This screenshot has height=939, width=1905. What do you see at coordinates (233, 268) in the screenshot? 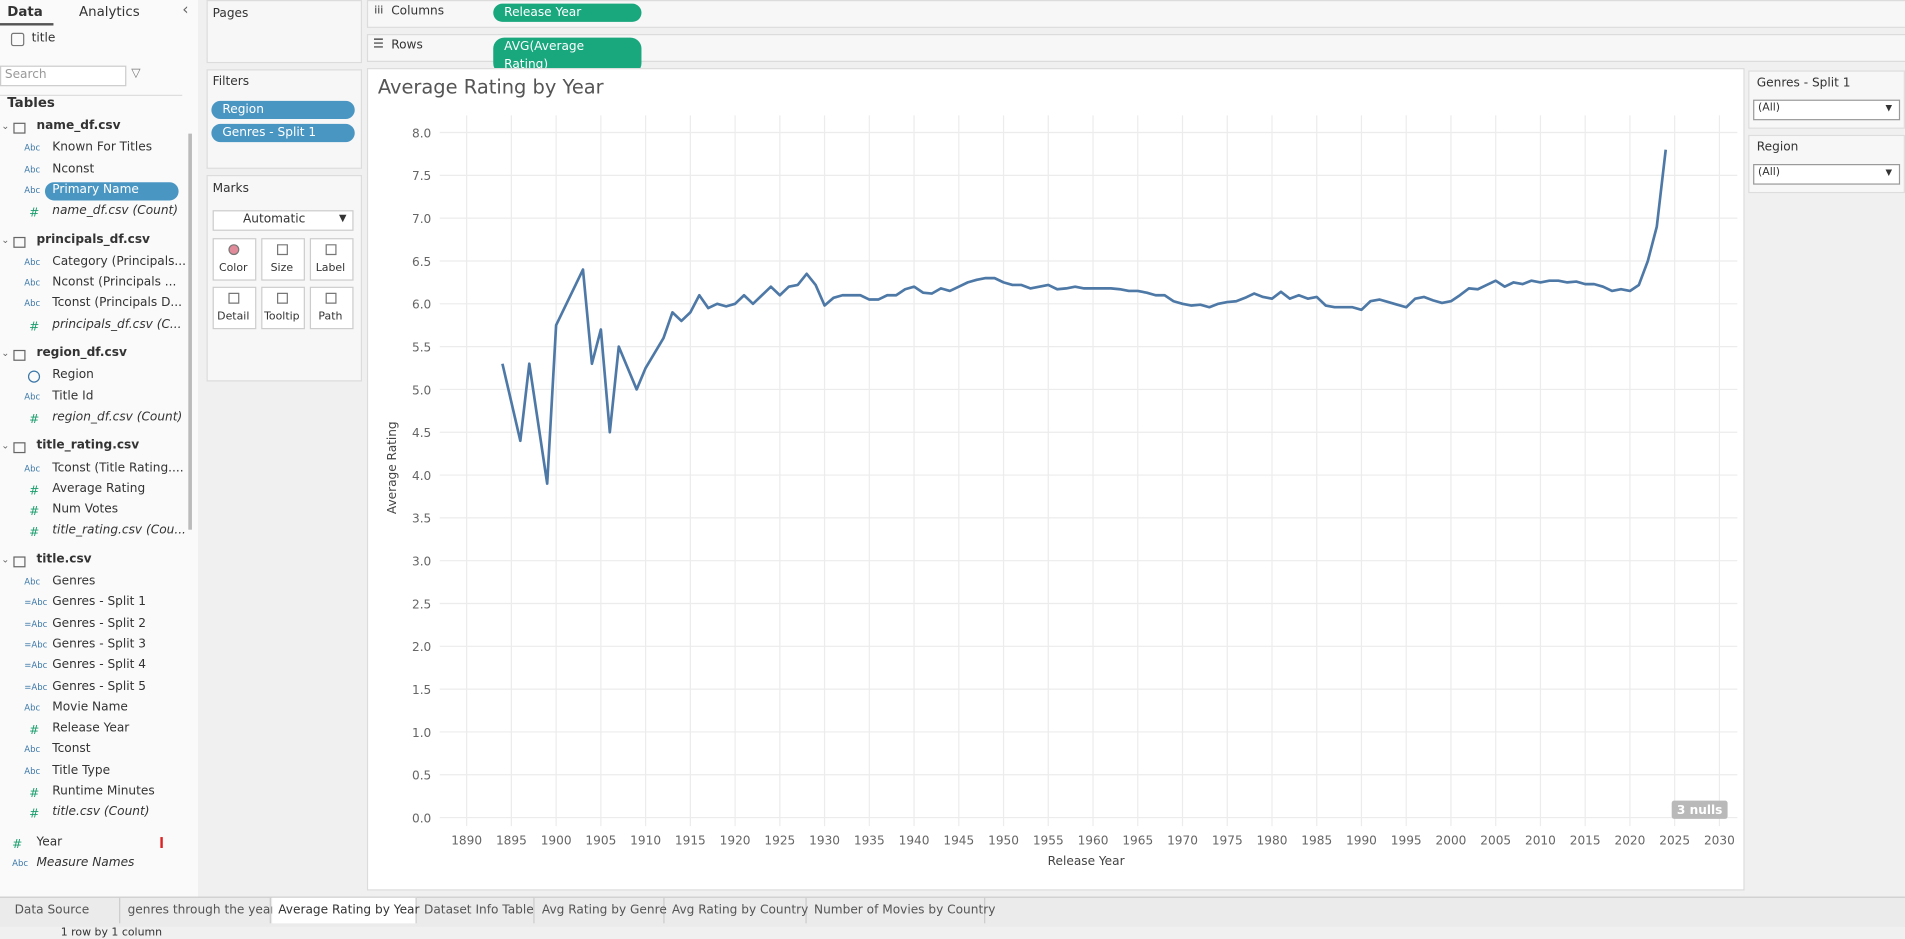
I see `mark-button-label: Color` at bounding box center [233, 268].